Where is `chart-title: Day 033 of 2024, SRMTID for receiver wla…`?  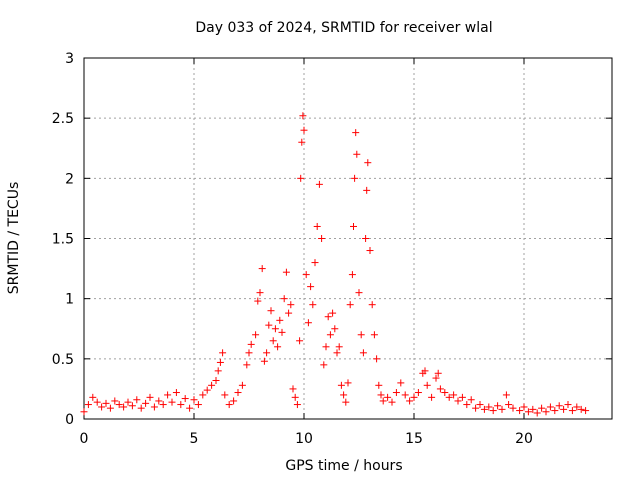
chart-title: Day 033 of 2024, SRMTID for receiver wla… is located at coordinates (343, 28).